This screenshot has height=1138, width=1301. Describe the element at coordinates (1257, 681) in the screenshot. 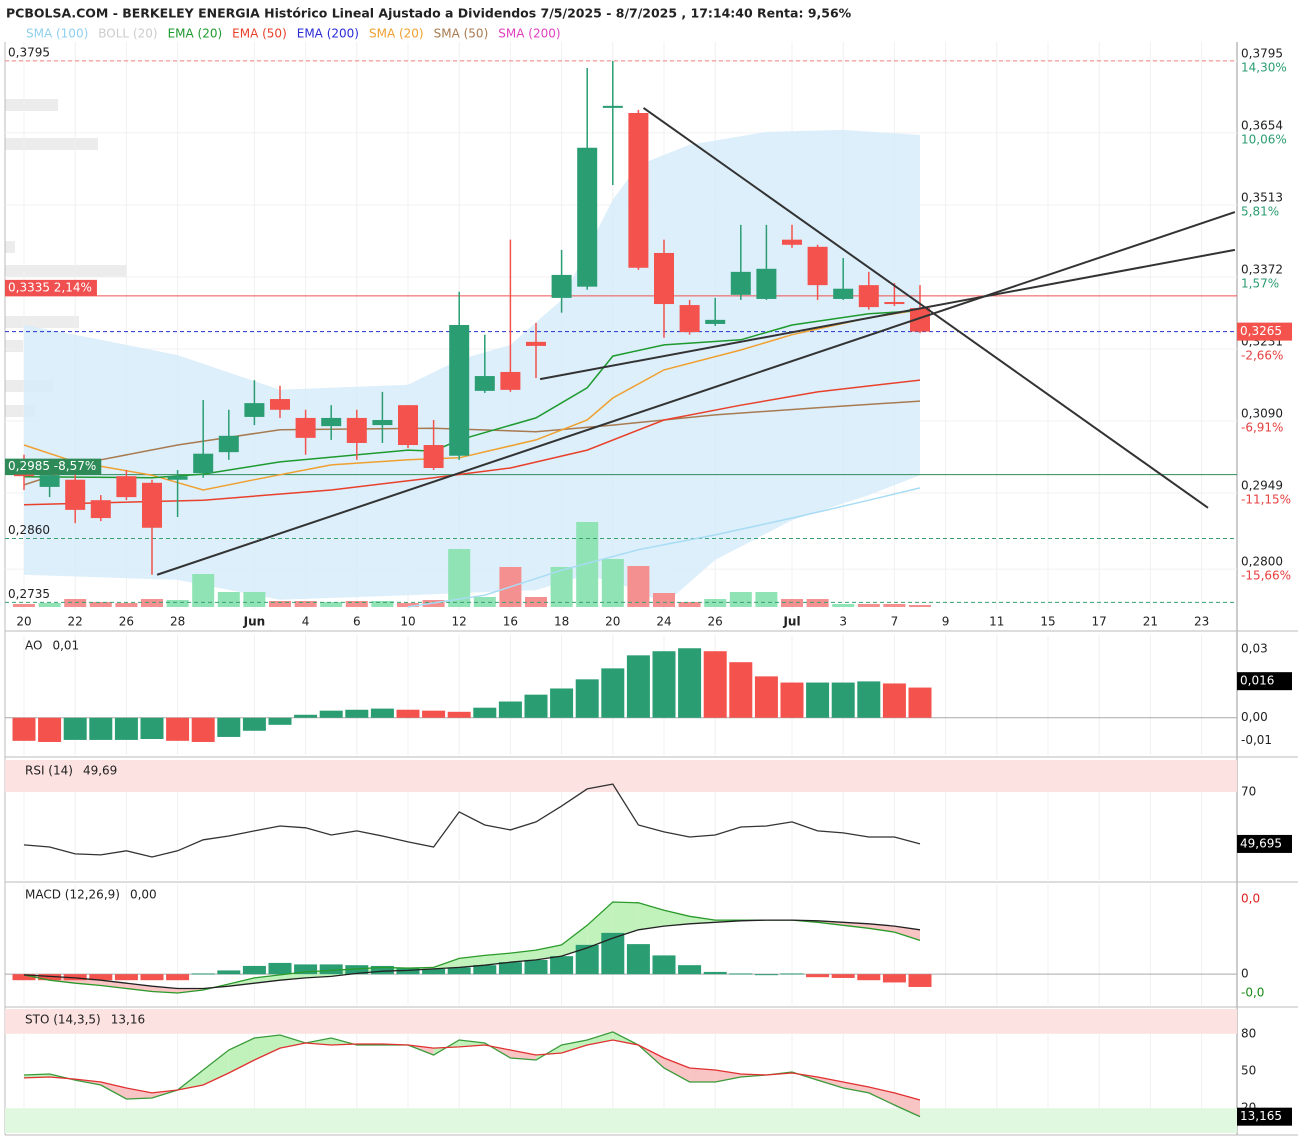

I see `value-box-label: 0,016` at that location.